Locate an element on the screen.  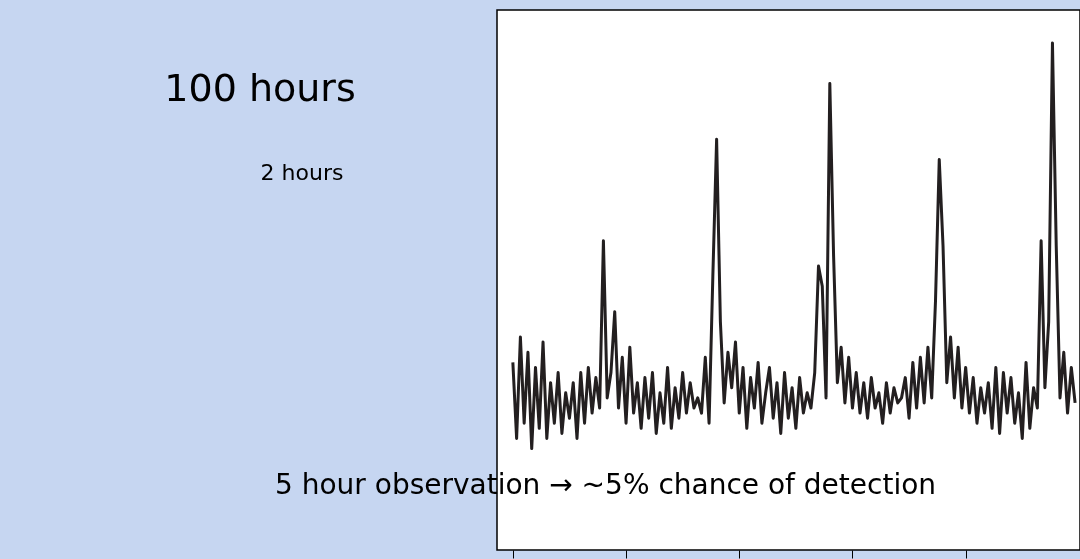
text: 2 hours is located at coordinates (302, 172).